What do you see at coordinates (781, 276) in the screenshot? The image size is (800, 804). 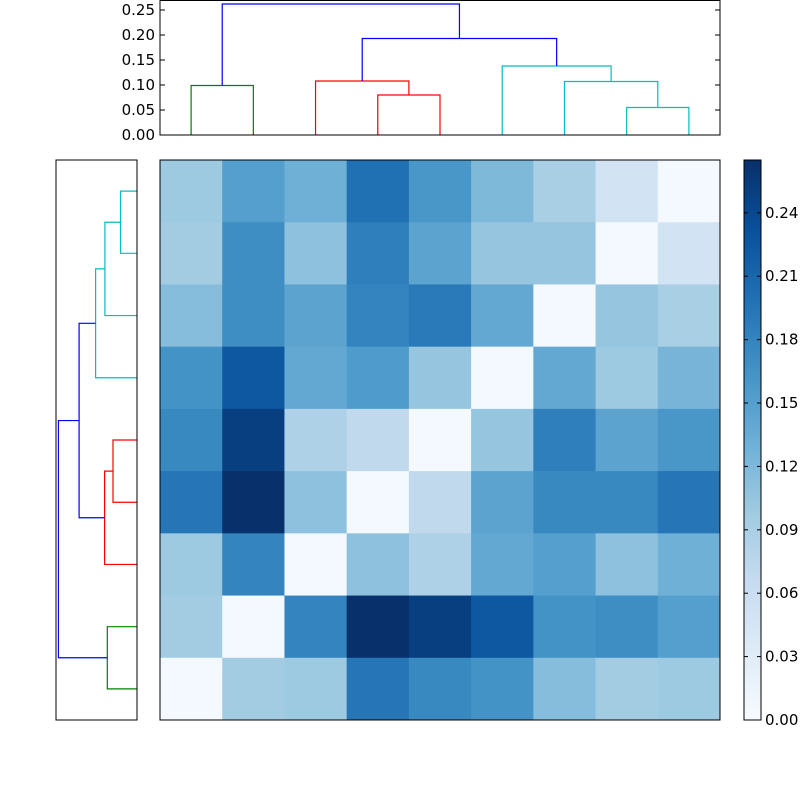 I see `colorbar-tick-label: 0.21` at bounding box center [781, 276].